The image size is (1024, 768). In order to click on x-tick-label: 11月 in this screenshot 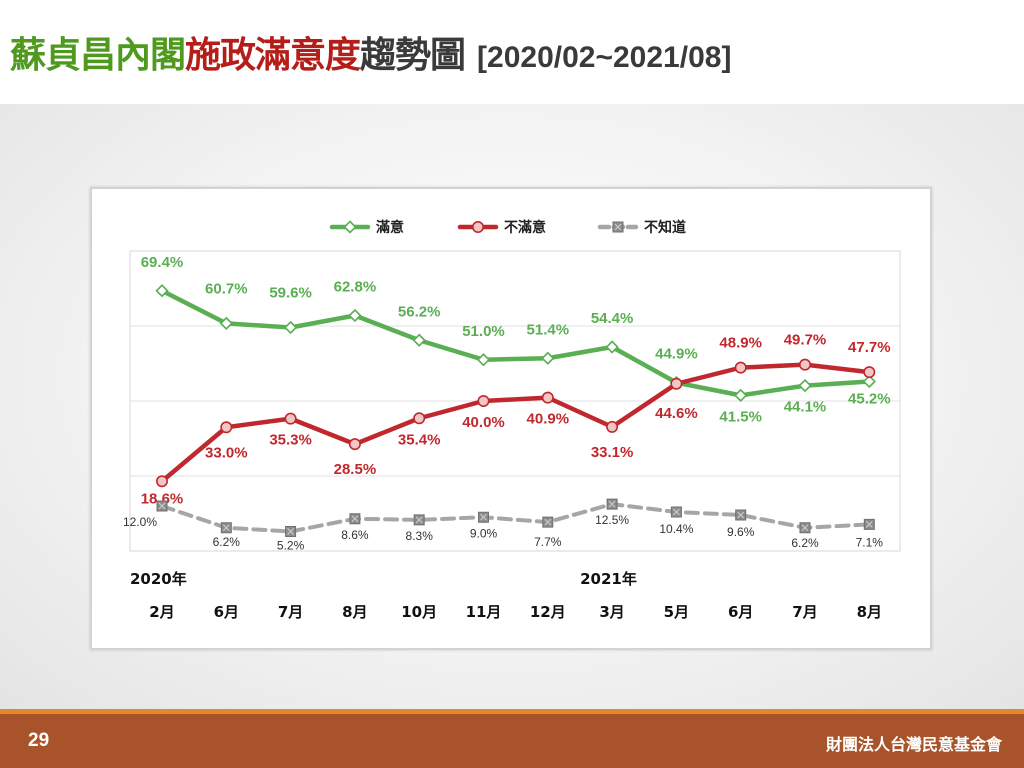, I will do `click(484, 612)`.